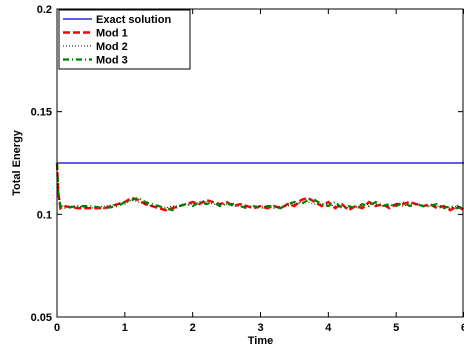  I want to click on x-tick-label: 5, so click(396, 328).